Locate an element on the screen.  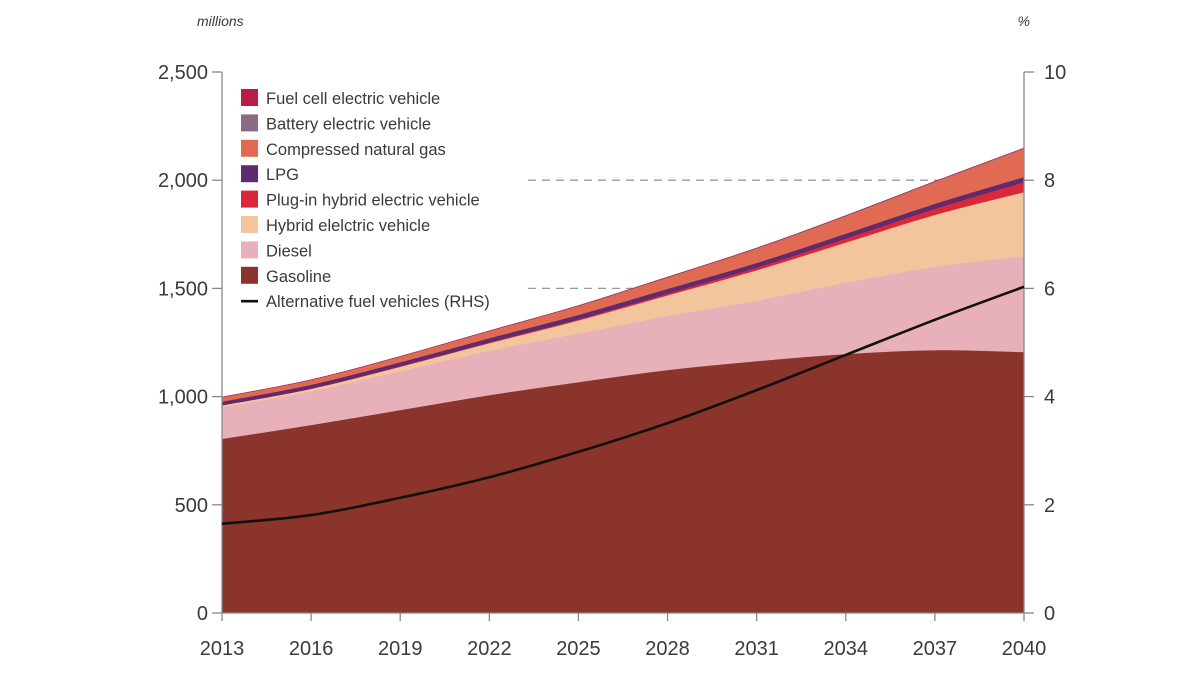
x-tick-label: 2034 is located at coordinates (846, 649).